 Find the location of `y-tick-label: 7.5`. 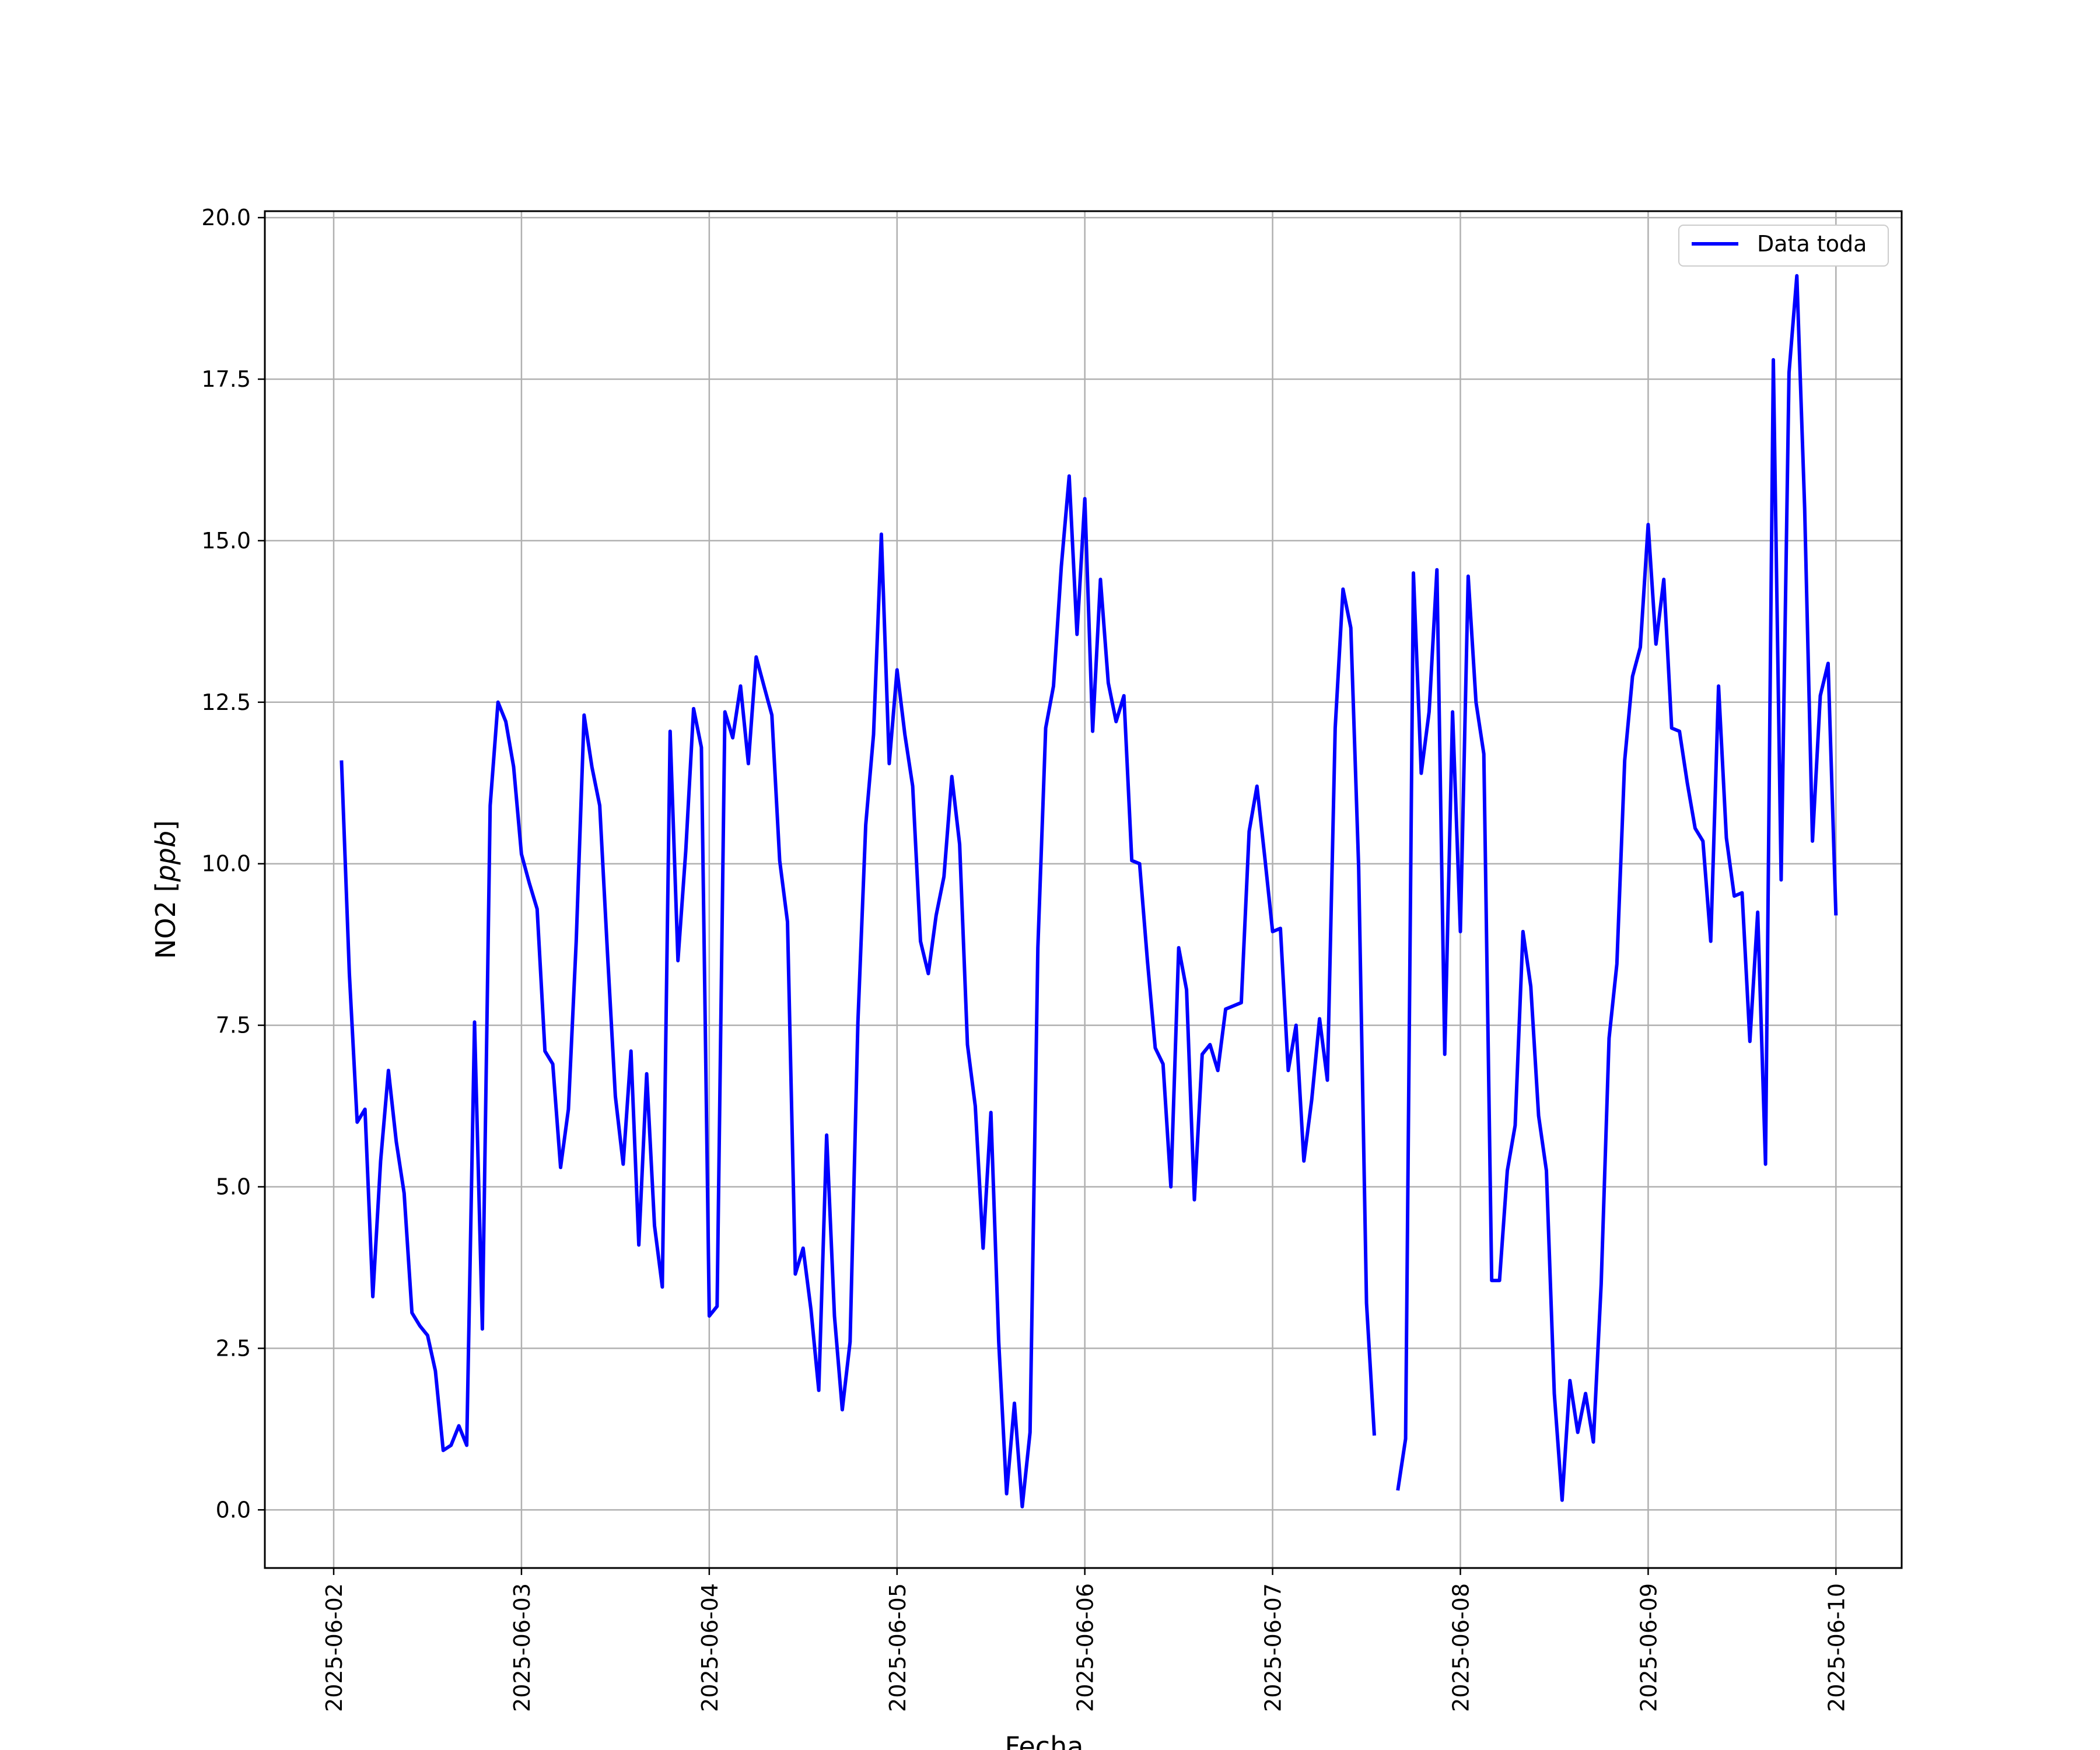

y-tick-label: 7.5 is located at coordinates (233, 1025).